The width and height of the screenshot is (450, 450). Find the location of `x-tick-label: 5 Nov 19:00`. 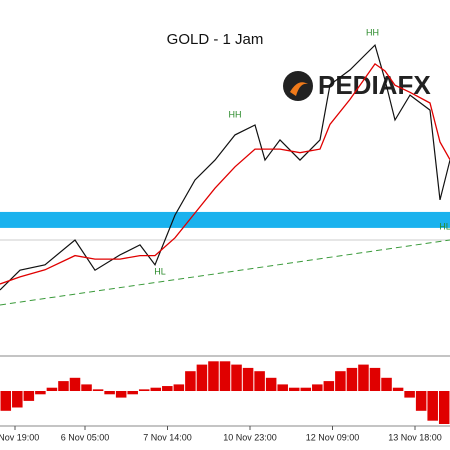

x-tick-label: 5 Nov 19:00 is located at coordinates (19, 437).